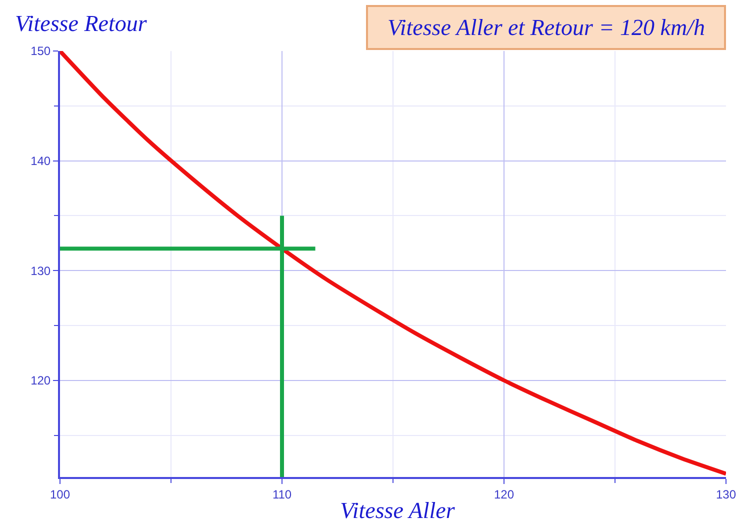  Describe the element at coordinates (81, 23) in the screenshot. I see `y-axis-title: Vitesse Retour` at that location.